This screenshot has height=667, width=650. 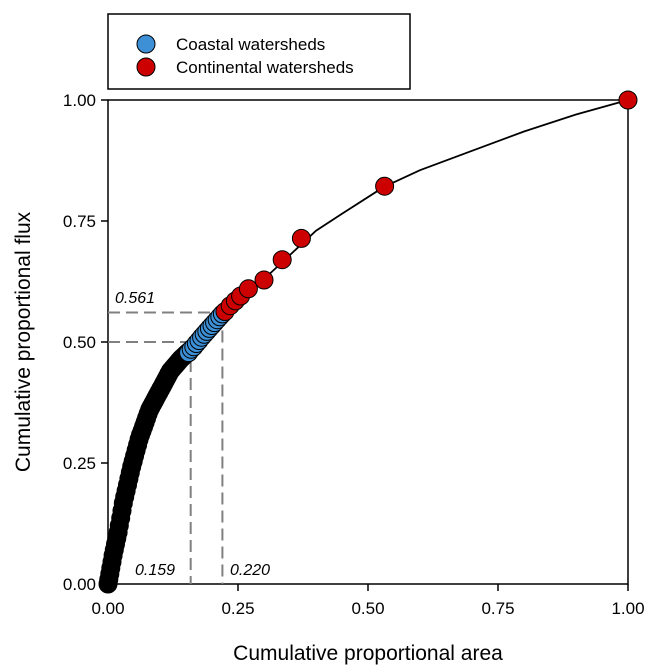 What do you see at coordinates (367, 608) in the screenshot?
I see `x-tick-label: 0.50` at bounding box center [367, 608].